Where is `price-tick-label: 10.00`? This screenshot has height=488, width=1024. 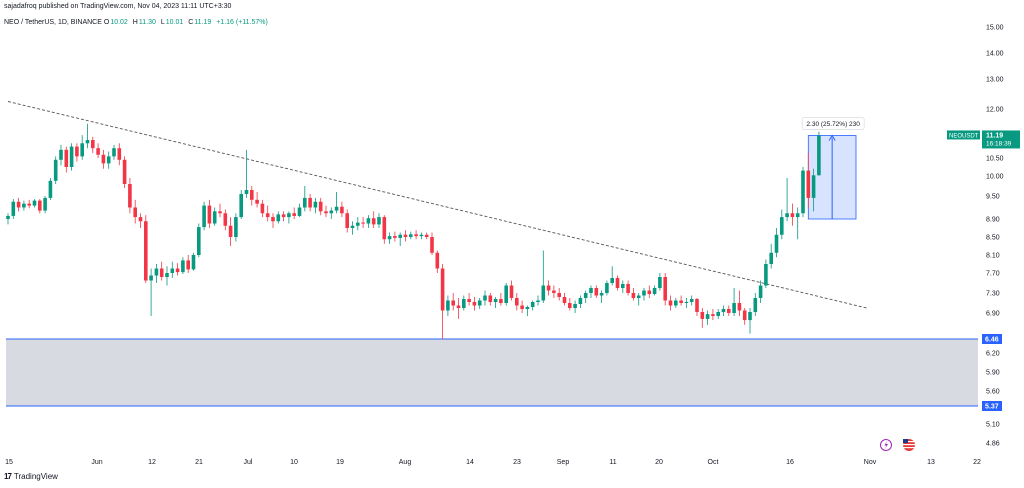 price-tick-label: 10.00 is located at coordinates (995, 177).